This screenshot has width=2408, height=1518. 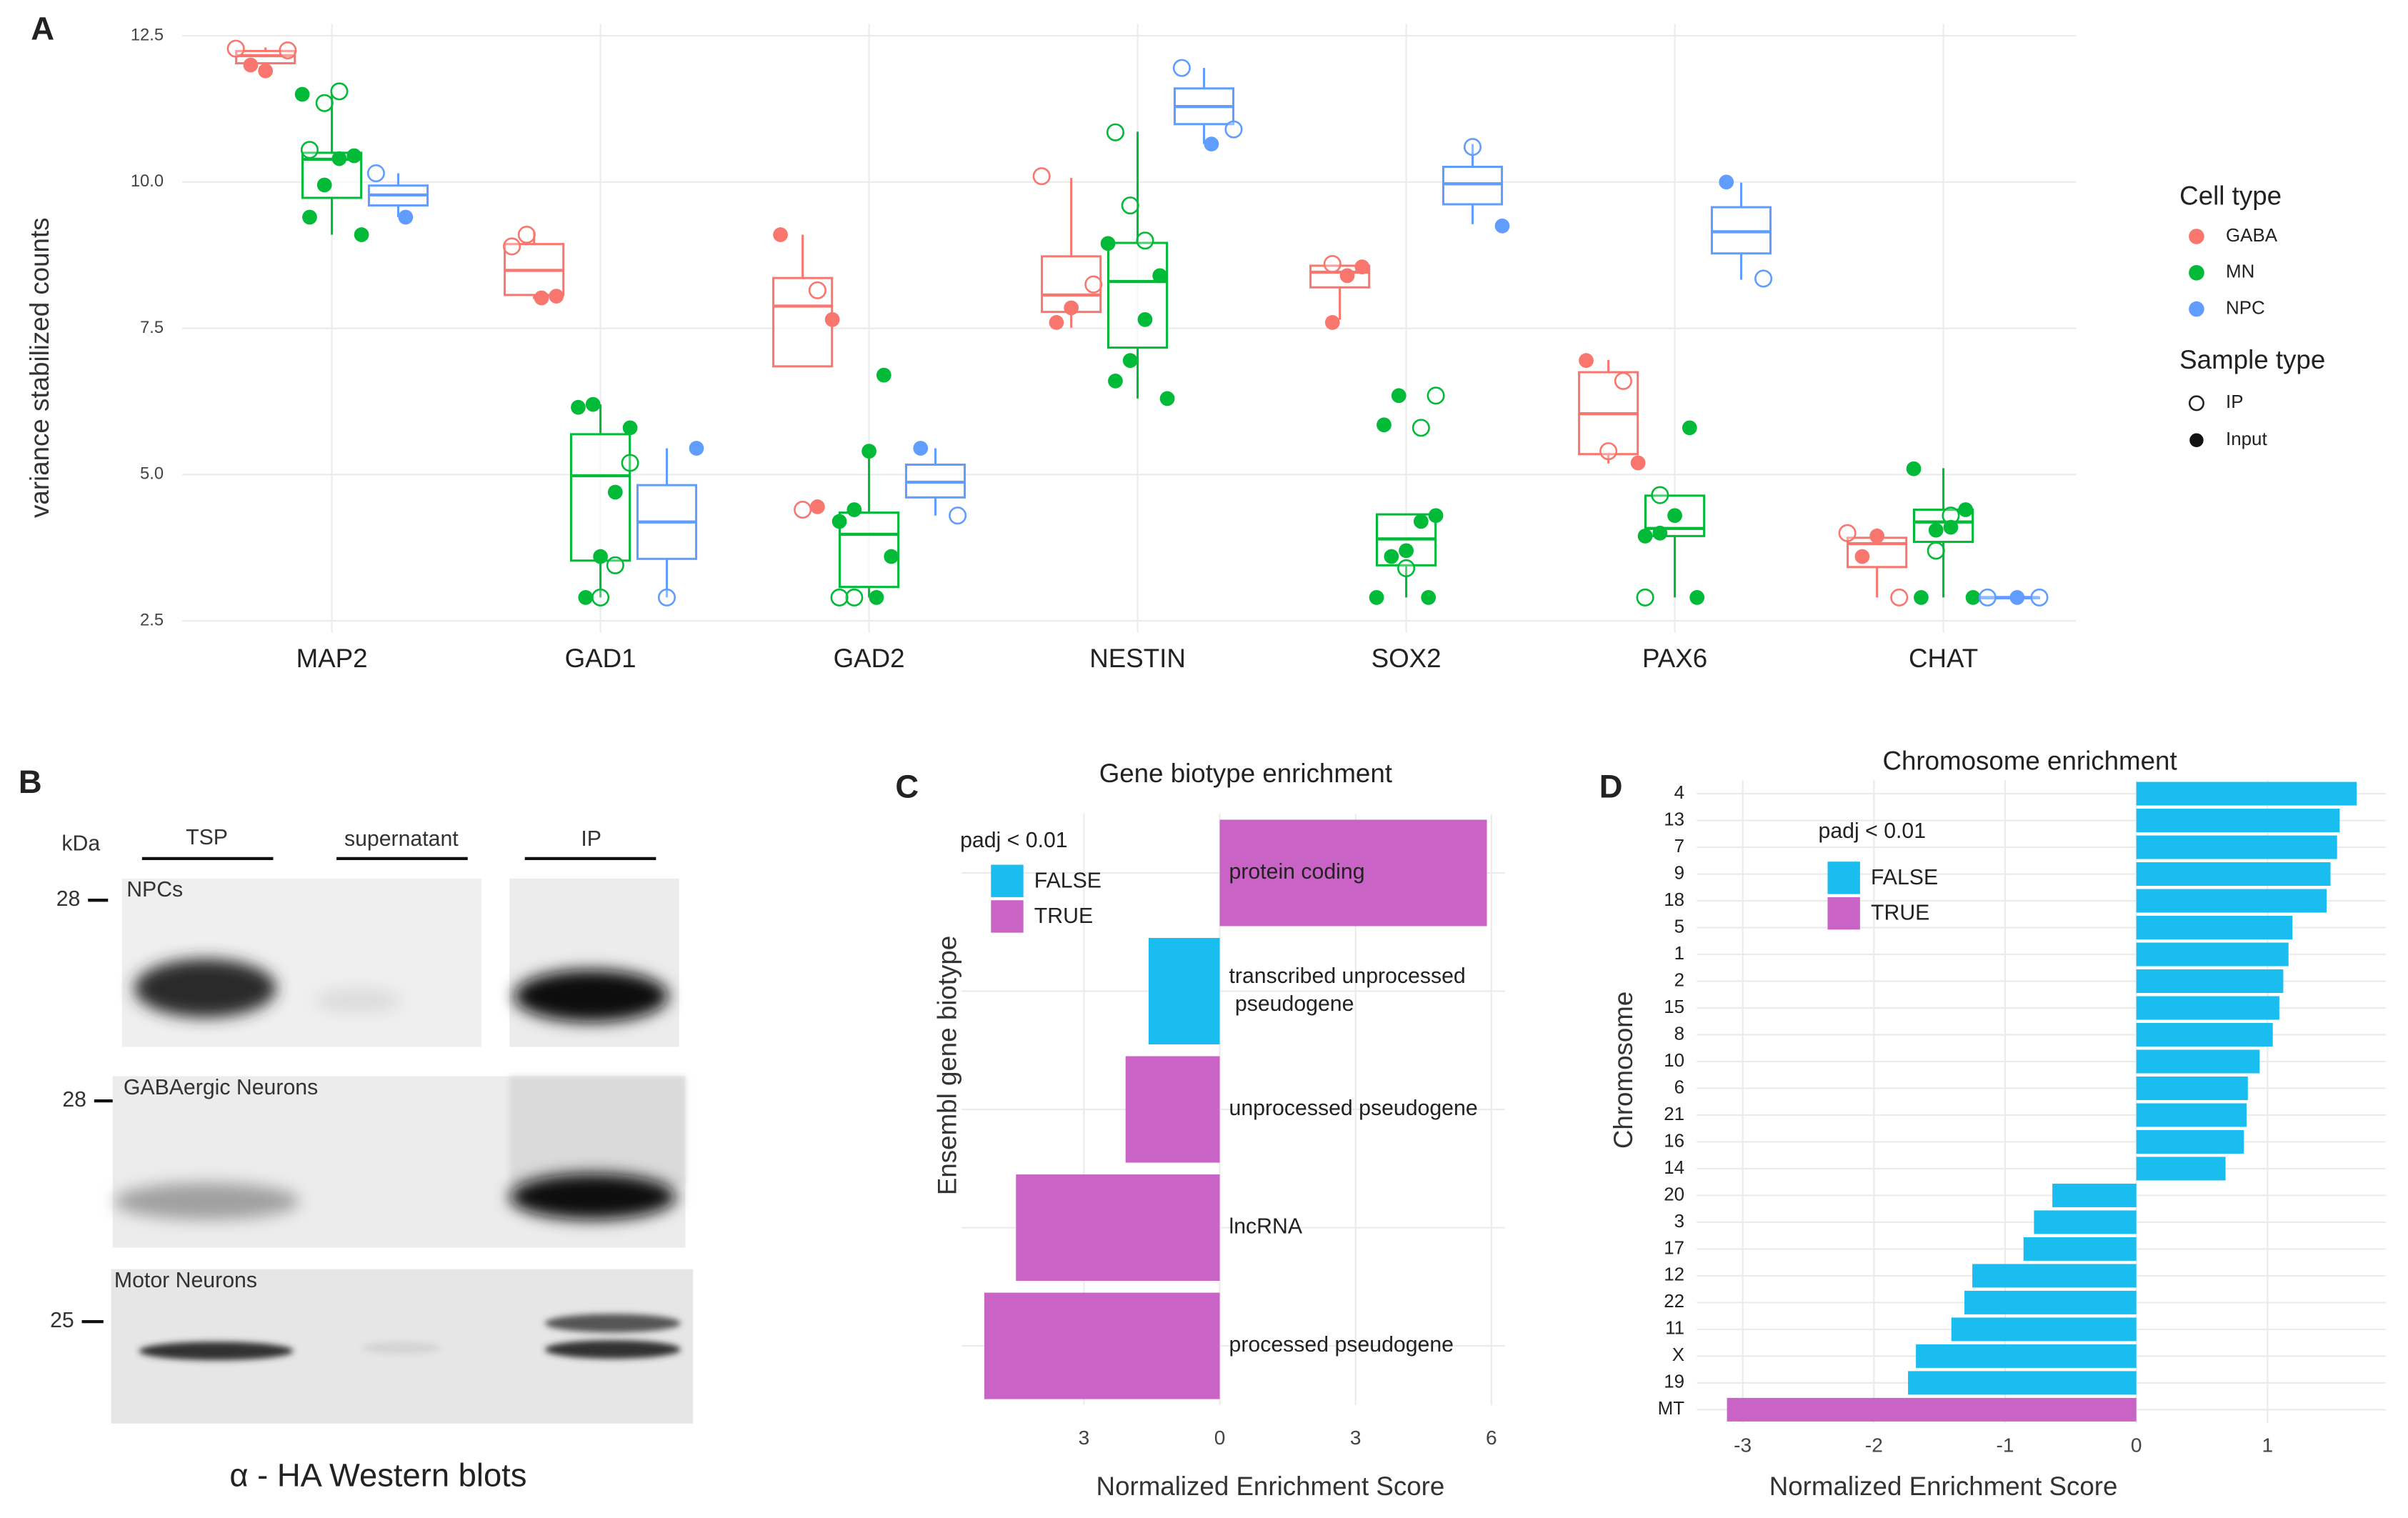 I want to click on blot-band, so click(x=591, y=996).